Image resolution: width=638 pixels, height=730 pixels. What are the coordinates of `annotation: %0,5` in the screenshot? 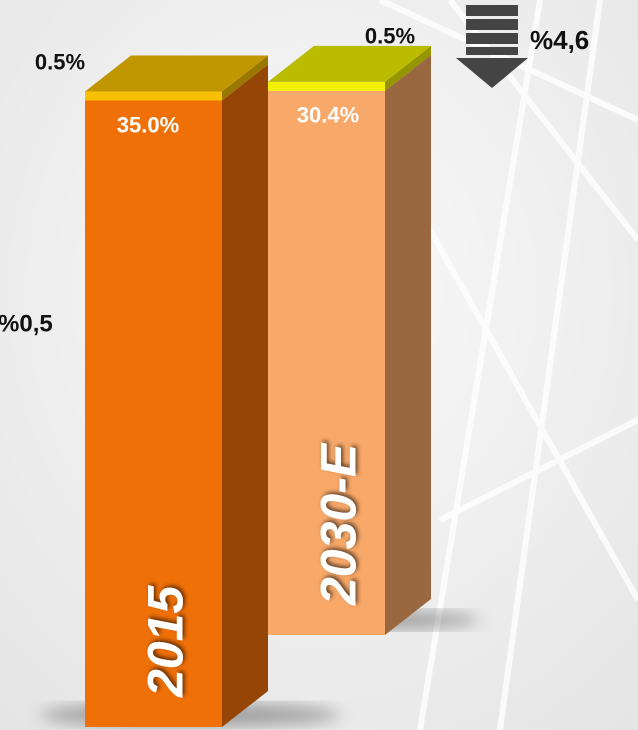 It's located at (26, 323).